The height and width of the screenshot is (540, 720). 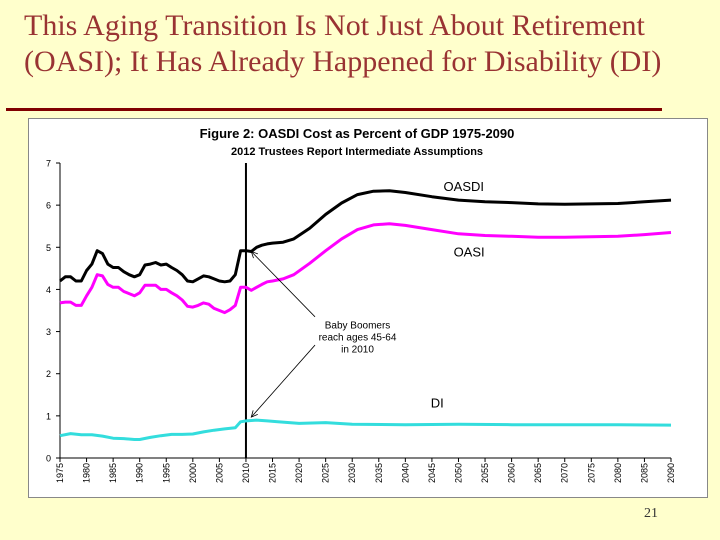 I want to click on series-line-oasdi, so click(x=365, y=236).